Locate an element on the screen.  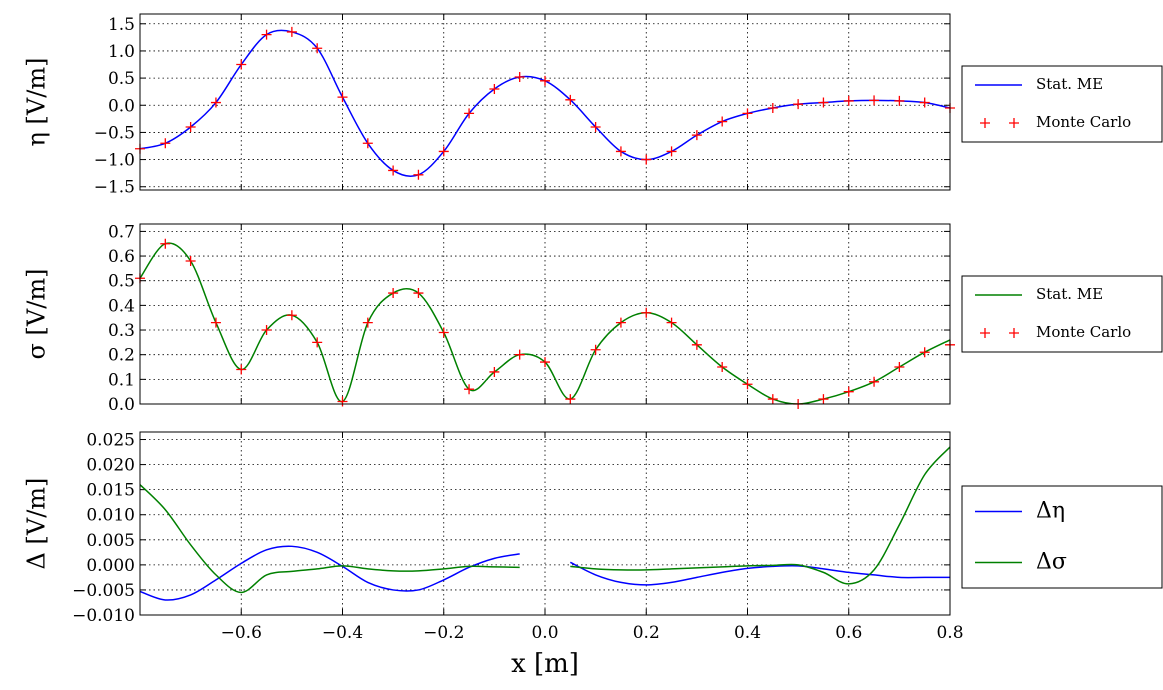
y-tick-label: 1.0 is located at coordinates (121, 52).